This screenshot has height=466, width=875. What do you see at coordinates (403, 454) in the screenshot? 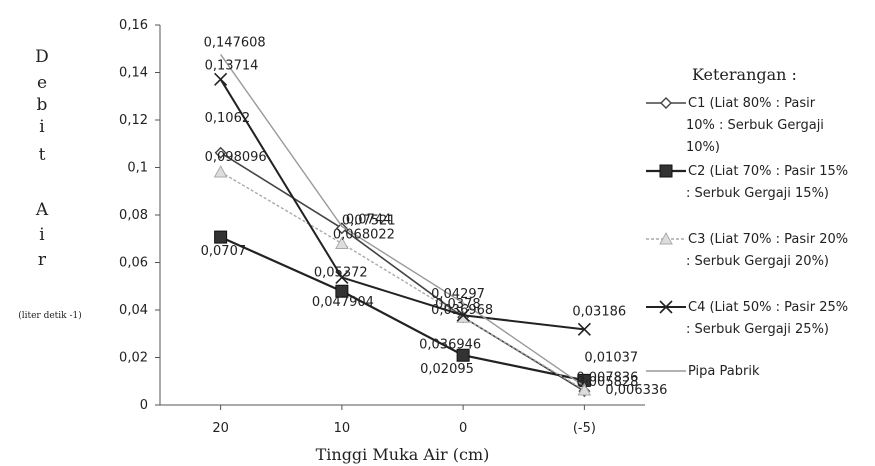
I see `x-axis-title: Tinggi Muka Air (cm)` at bounding box center [403, 454].